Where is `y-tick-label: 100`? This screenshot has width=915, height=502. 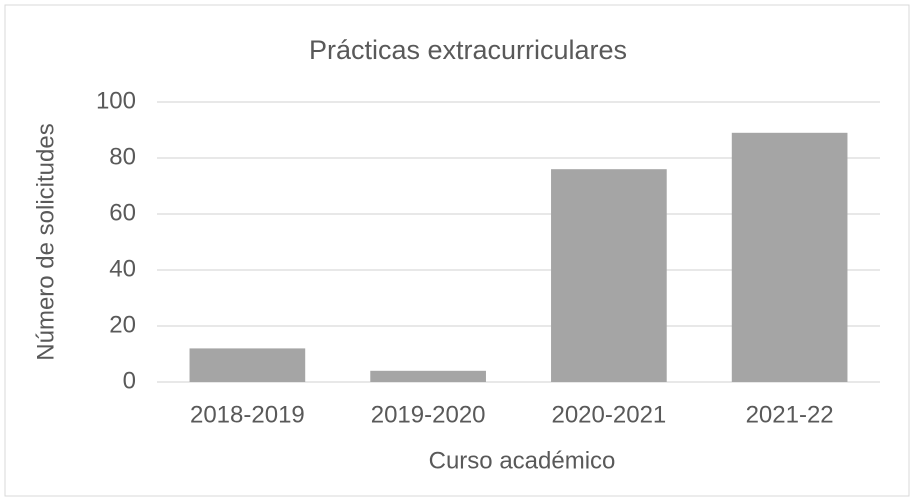 y-tick-label: 100 is located at coordinates (116, 100).